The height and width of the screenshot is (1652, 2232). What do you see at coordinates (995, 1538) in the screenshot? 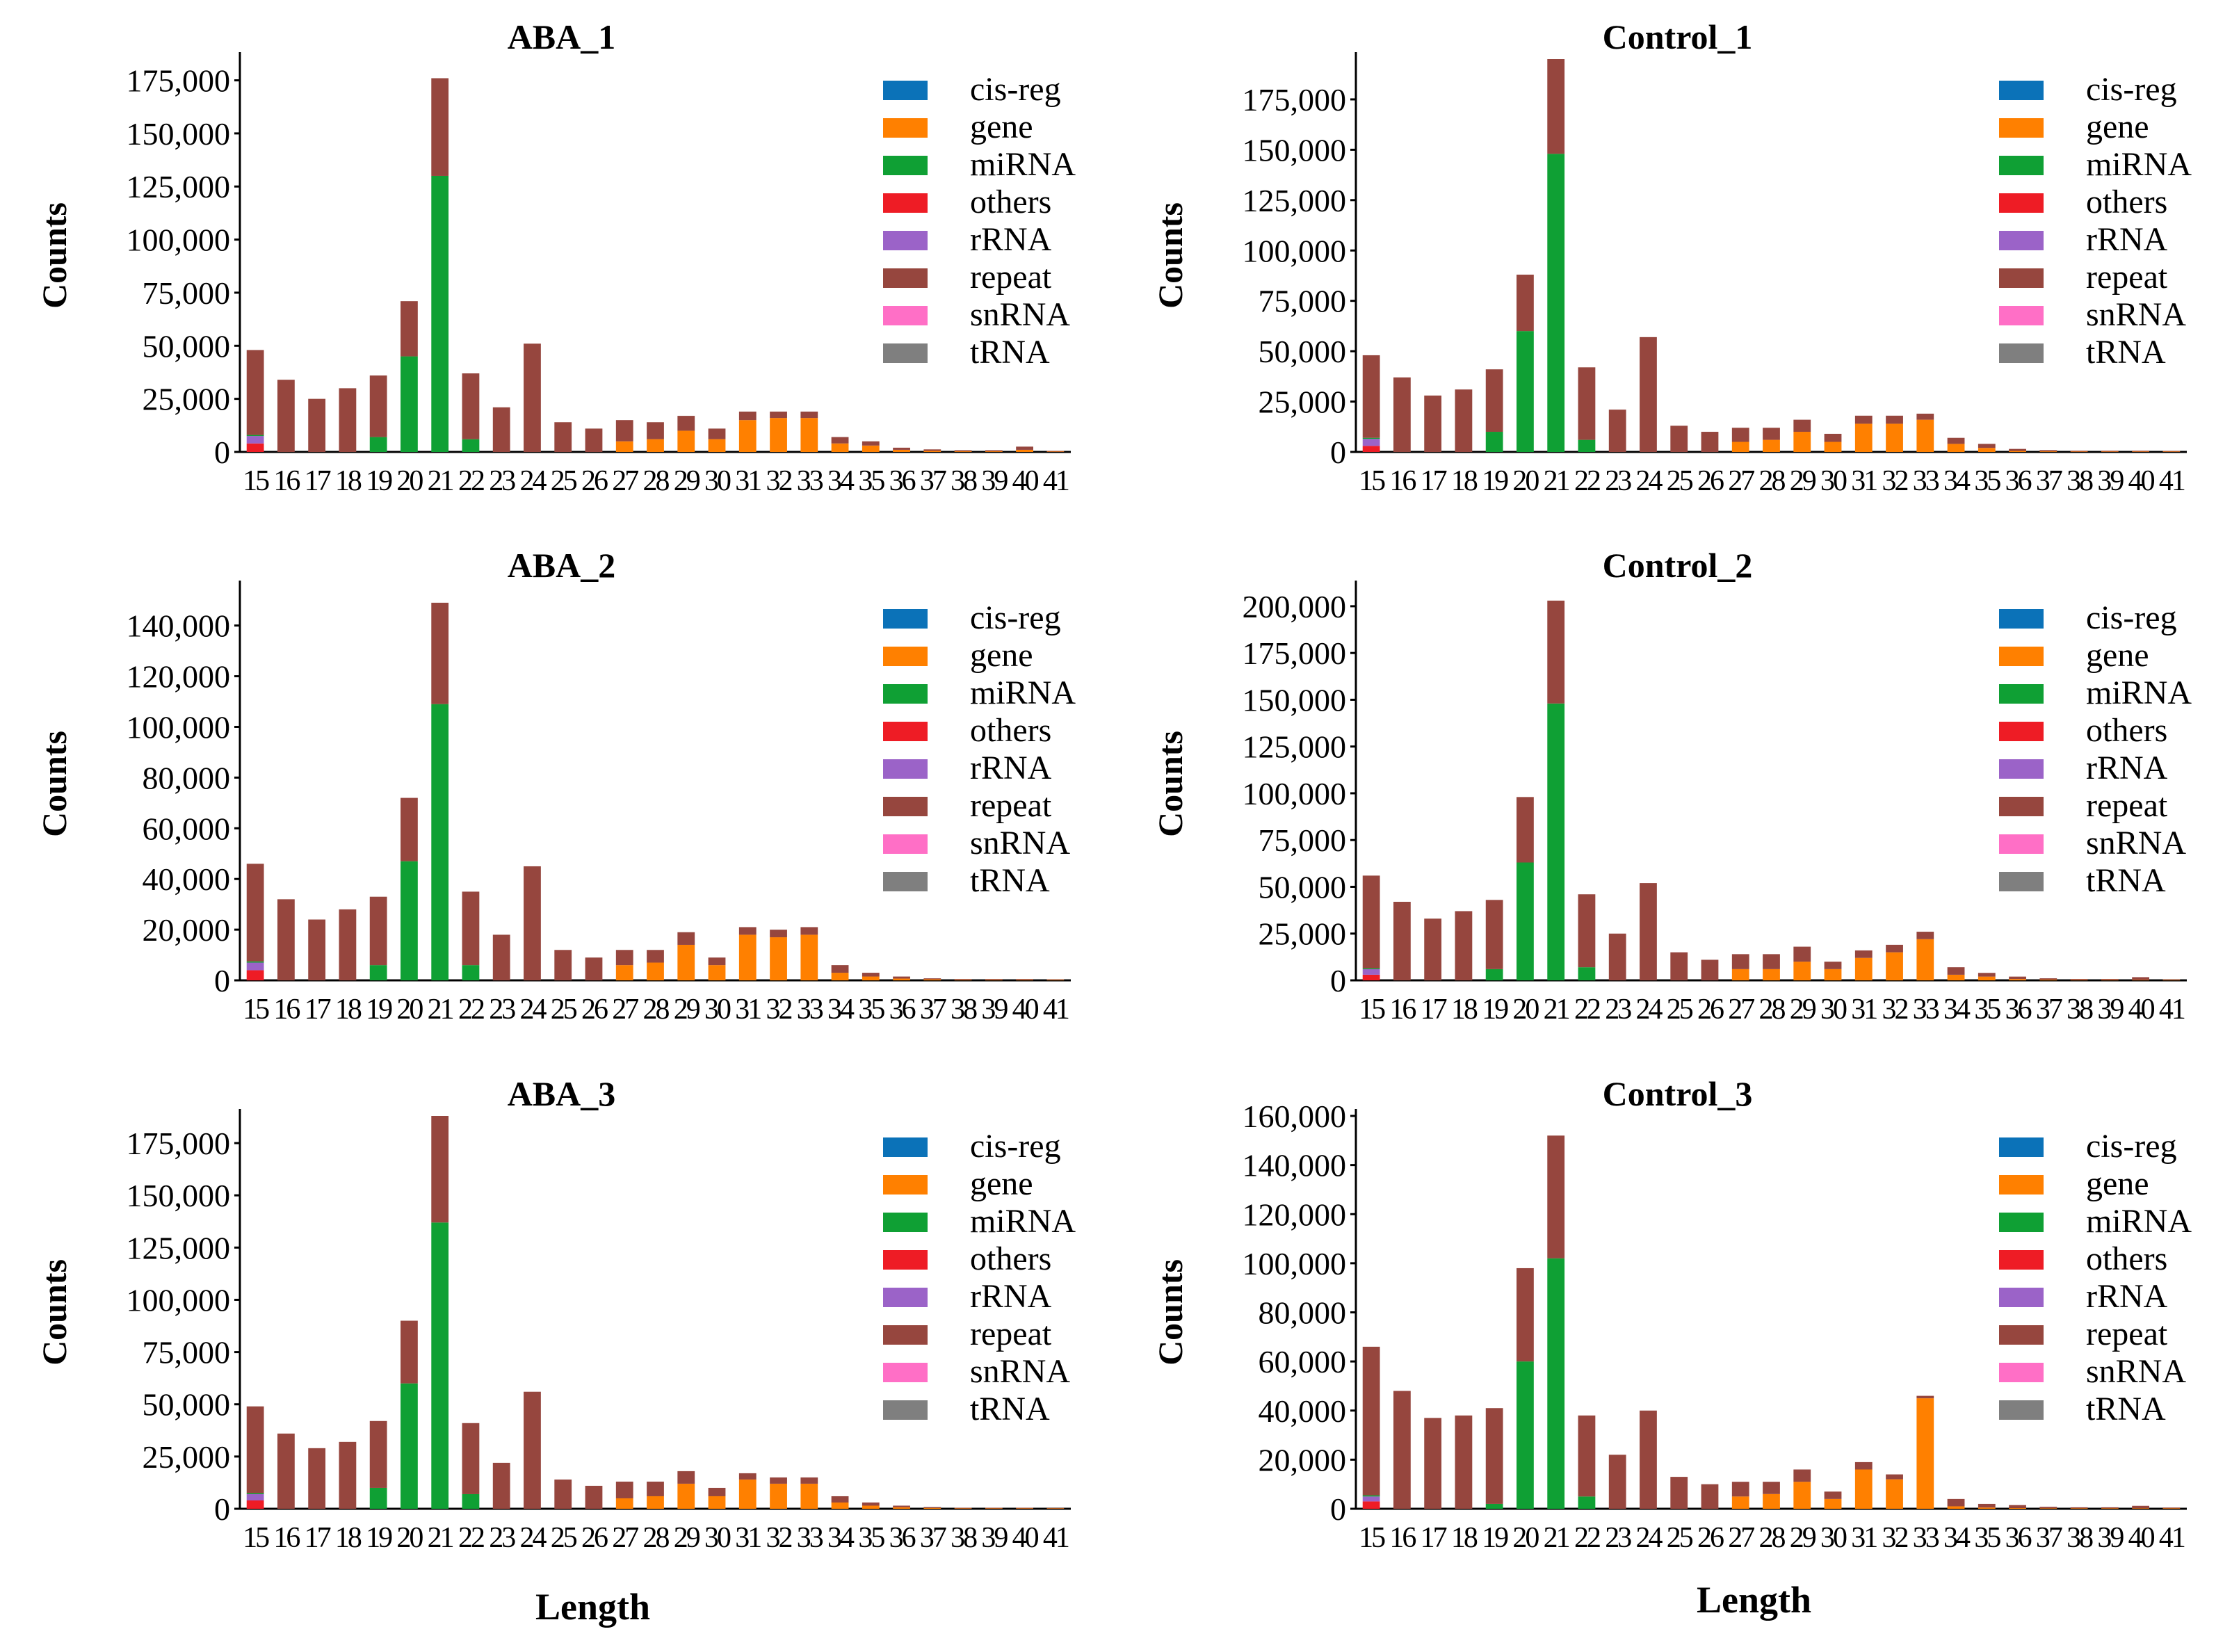
I see `x-tick-label: 39` at bounding box center [995, 1538].